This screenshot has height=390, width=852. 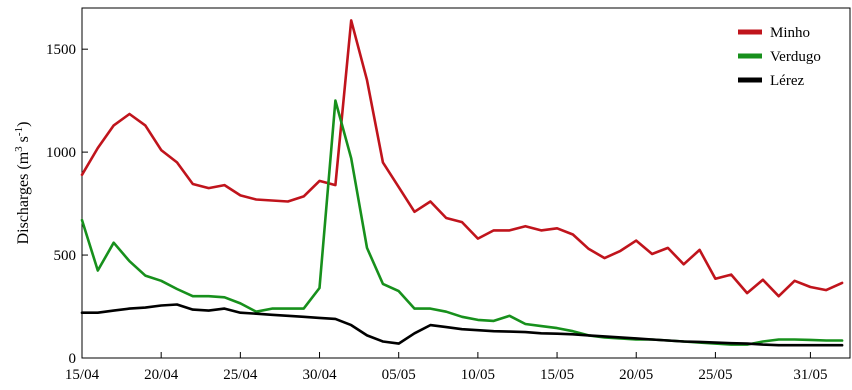 What do you see at coordinates (790, 33) in the screenshot?
I see `legend-label: Minho` at bounding box center [790, 33].